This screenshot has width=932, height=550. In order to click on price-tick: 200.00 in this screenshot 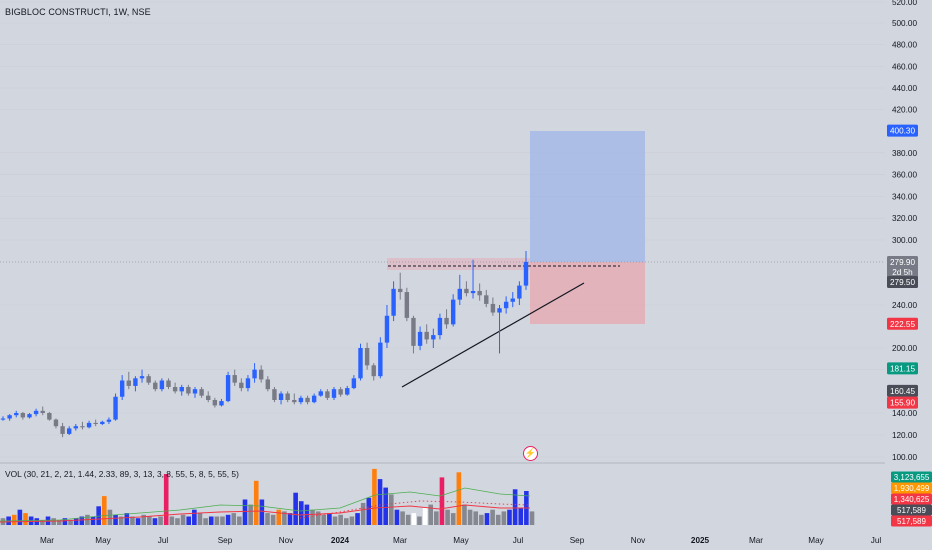, I will do `click(904, 348)`.